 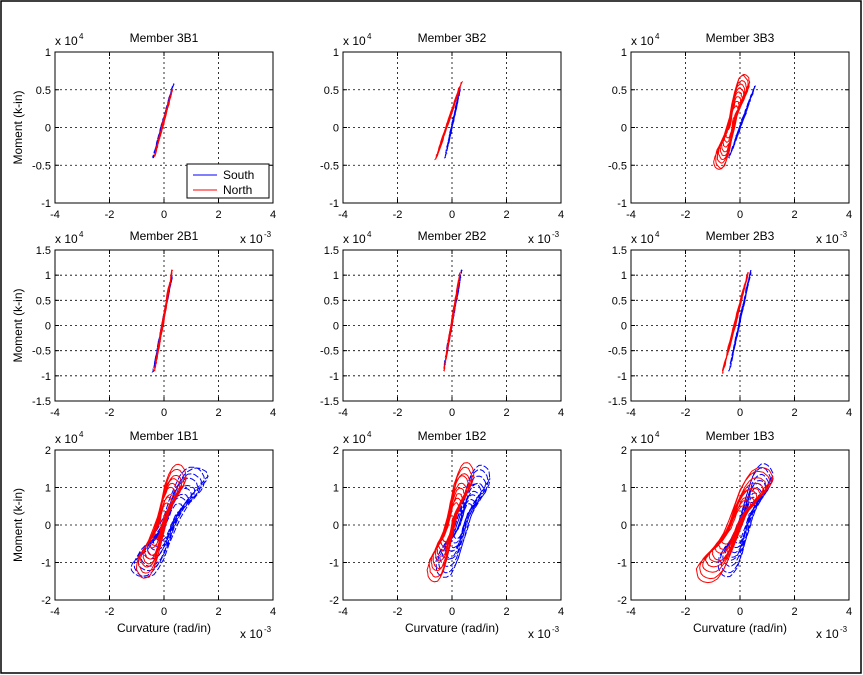 I want to click on subplot-title: Member 2B2, so click(x=452, y=236).